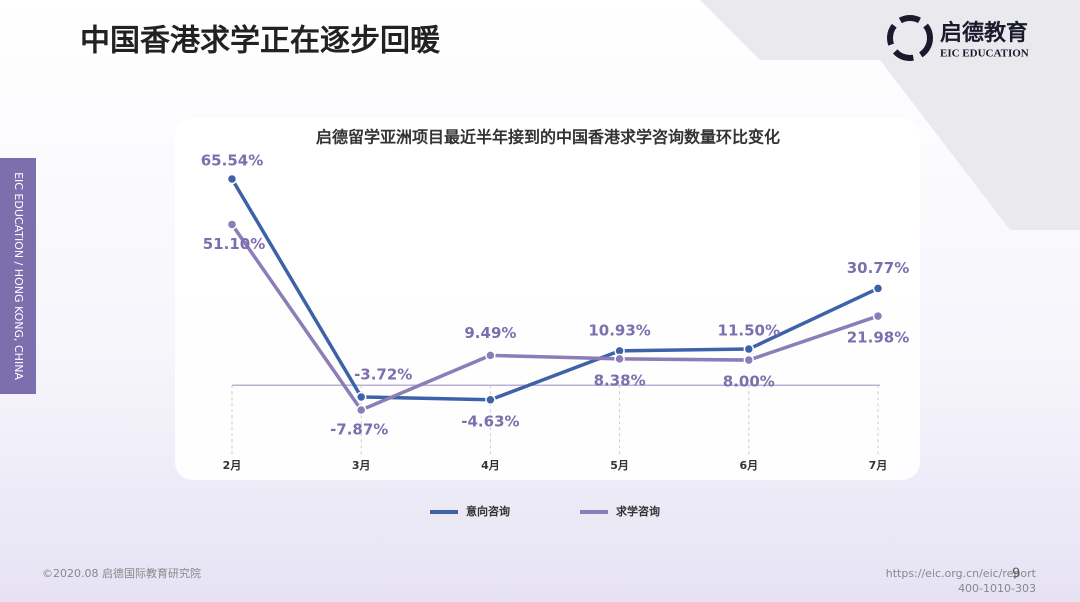 Image resolution: width=1080 pixels, height=602 pixels. Describe the element at coordinates (361, 465) in the screenshot. I see `x-tick-label: 3月` at that location.